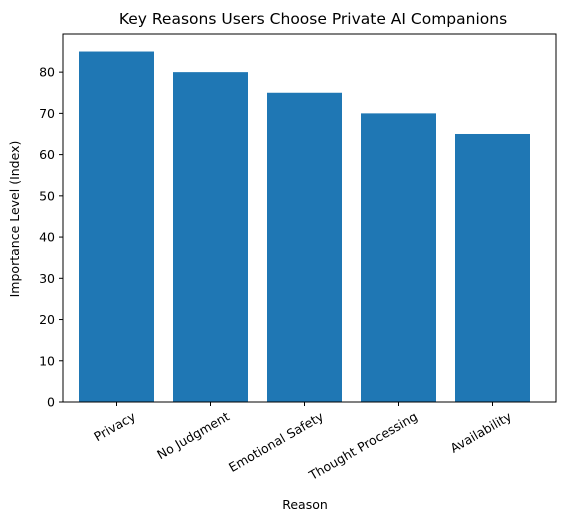 The width and height of the screenshot is (562, 521). What do you see at coordinates (47, 360) in the screenshot?
I see `y-tick-label: 10` at bounding box center [47, 360].